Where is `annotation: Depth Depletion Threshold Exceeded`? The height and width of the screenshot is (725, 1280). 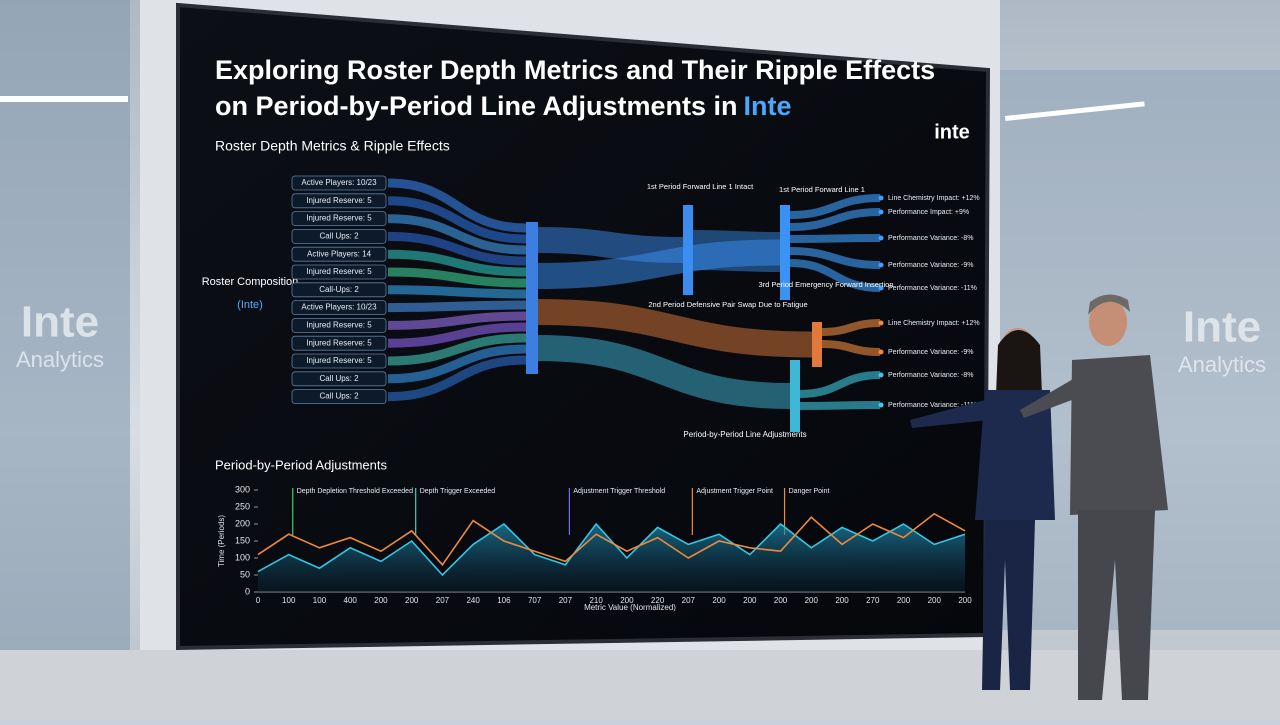 annotation: Depth Depletion Threshold Exceeded is located at coordinates (355, 491).